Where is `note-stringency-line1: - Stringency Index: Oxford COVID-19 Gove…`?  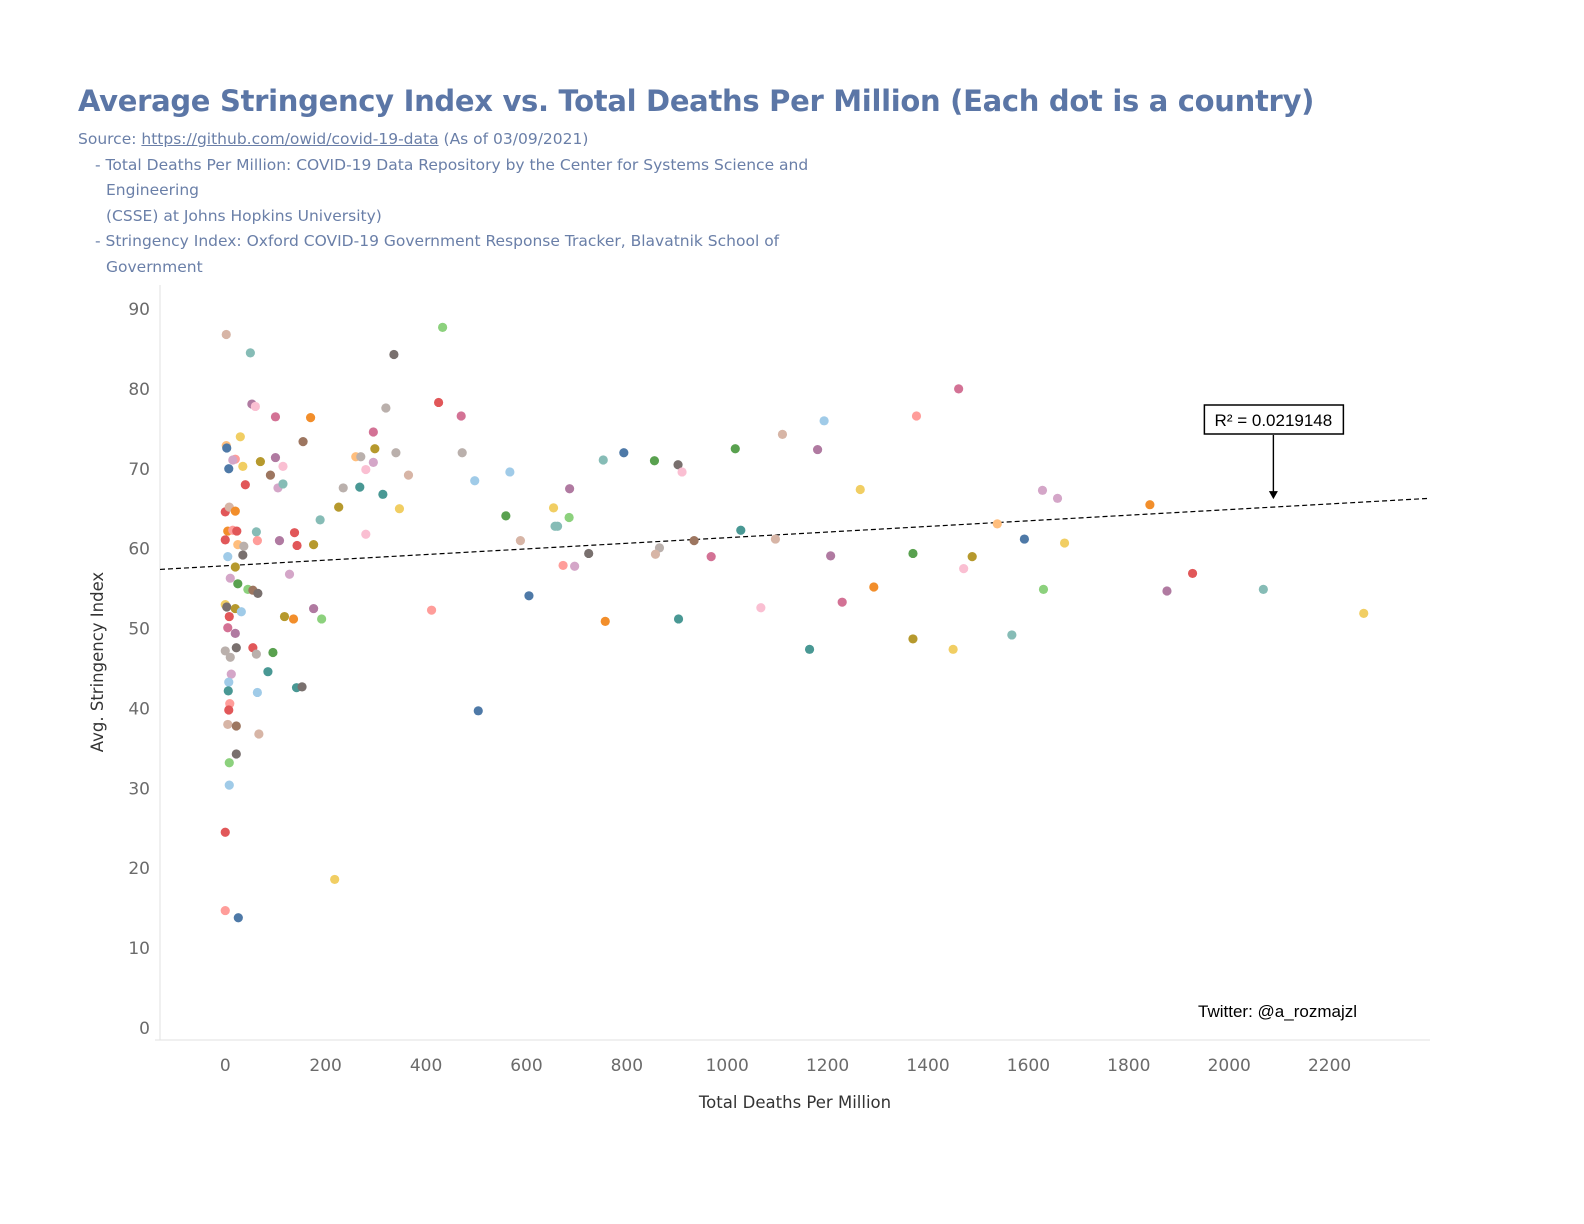 note-stringency-line1: - Stringency Index: Oxford COVID-19 Gove… is located at coordinates (437, 241).